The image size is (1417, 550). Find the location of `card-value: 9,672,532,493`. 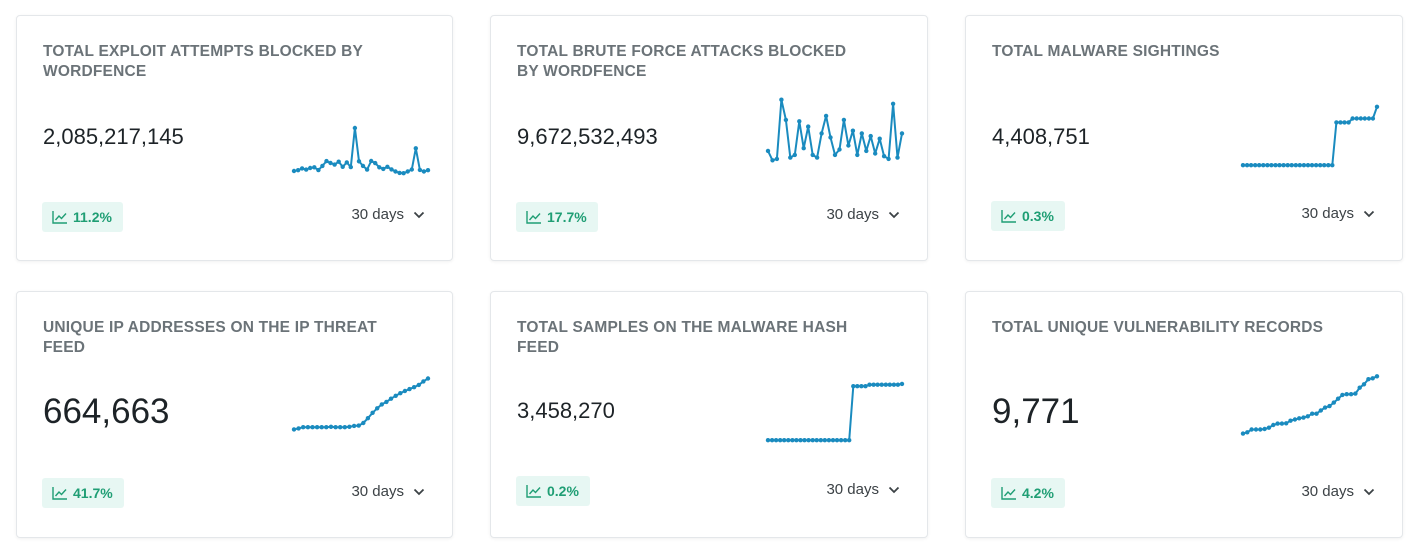

card-value: 9,672,532,493 is located at coordinates (587, 136).